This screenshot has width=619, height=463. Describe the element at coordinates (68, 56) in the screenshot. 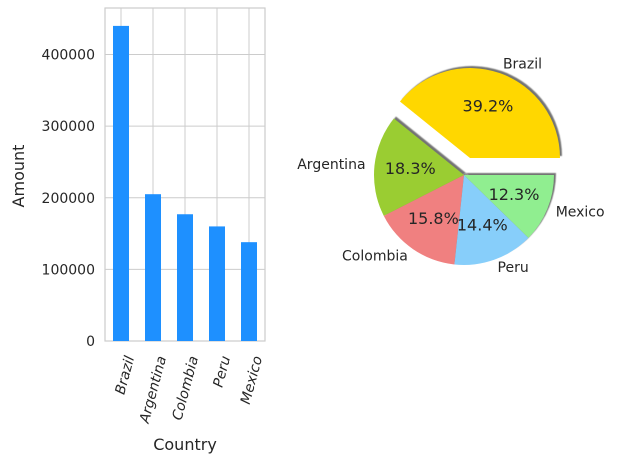

I see `bar-y-tick-label: 400000` at that location.